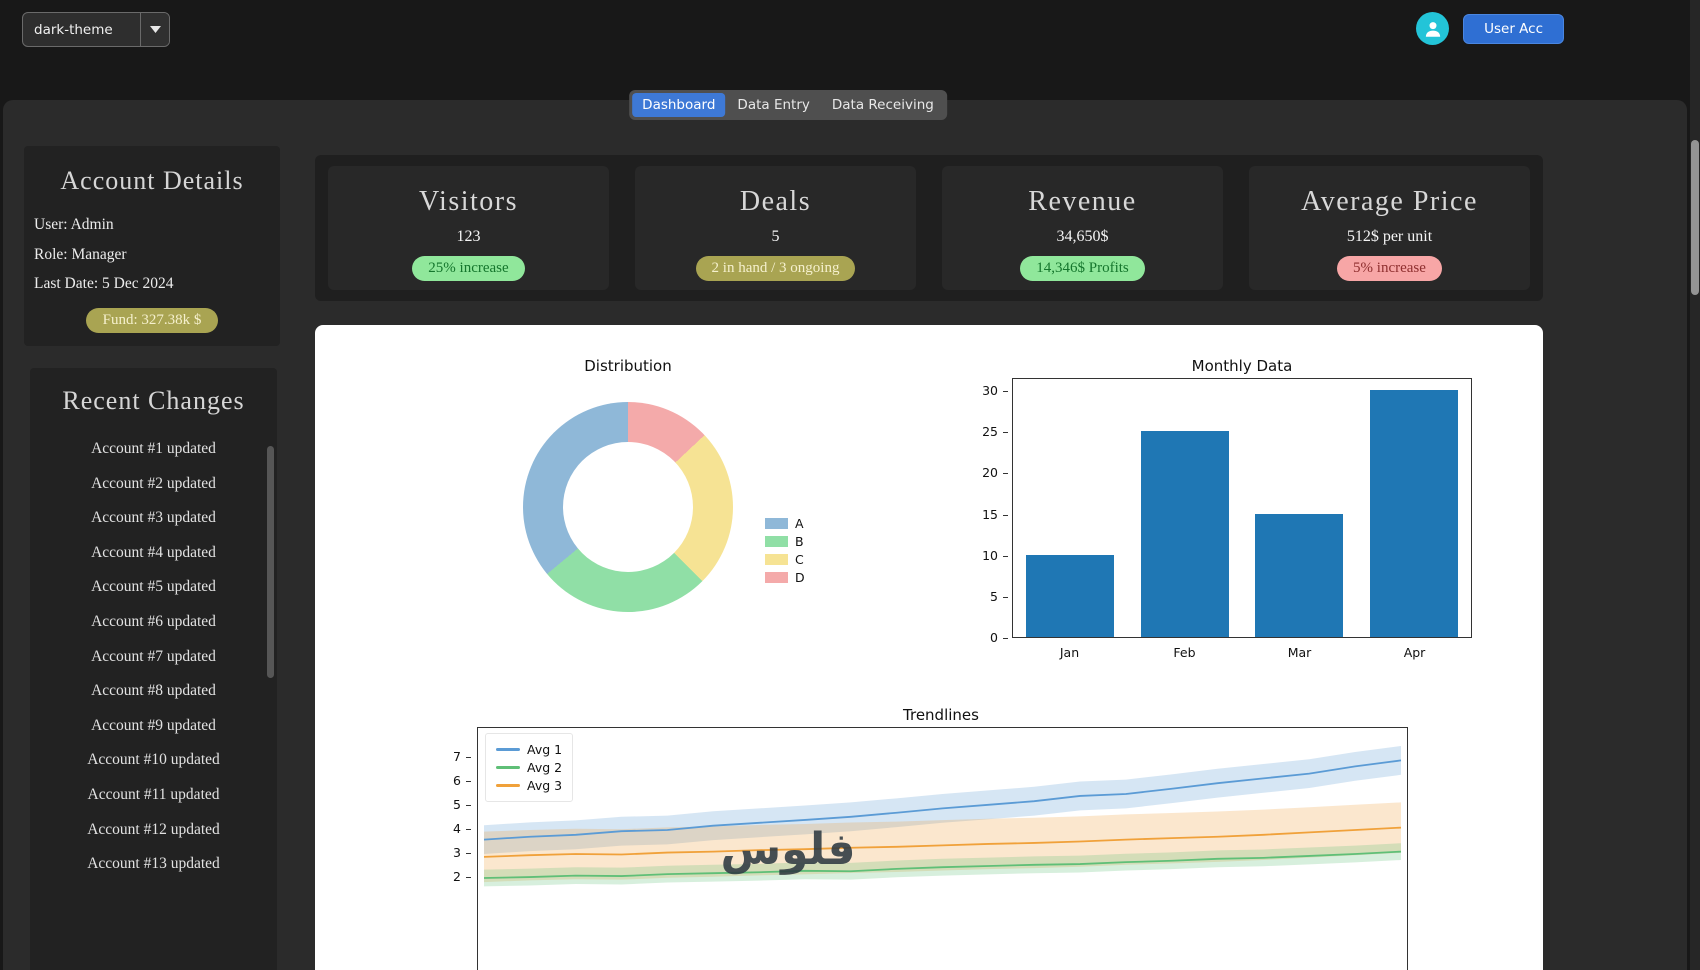 This screenshot has width=1700, height=970. What do you see at coordinates (1082, 201) in the screenshot?
I see `stat-title: Revenue` at bounding box center [1082, 201].